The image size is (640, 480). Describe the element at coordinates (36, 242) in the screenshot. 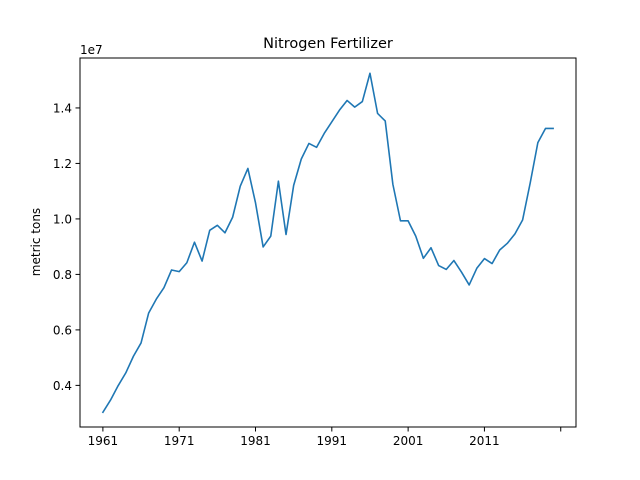

I see `y-axis-label: metric tons` at that location.